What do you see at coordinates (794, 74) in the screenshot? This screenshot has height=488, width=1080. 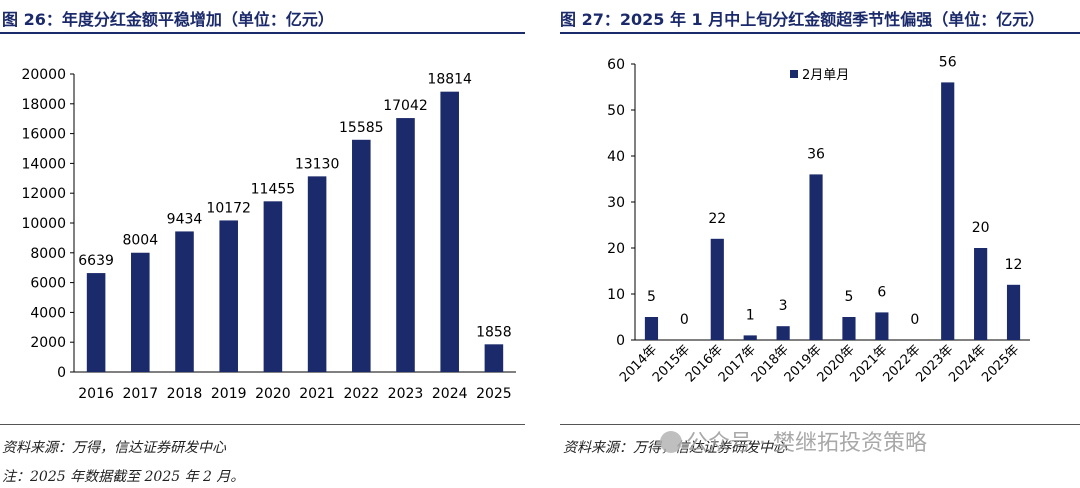 I see `legend-swatch` at bounding box center [794, 74].